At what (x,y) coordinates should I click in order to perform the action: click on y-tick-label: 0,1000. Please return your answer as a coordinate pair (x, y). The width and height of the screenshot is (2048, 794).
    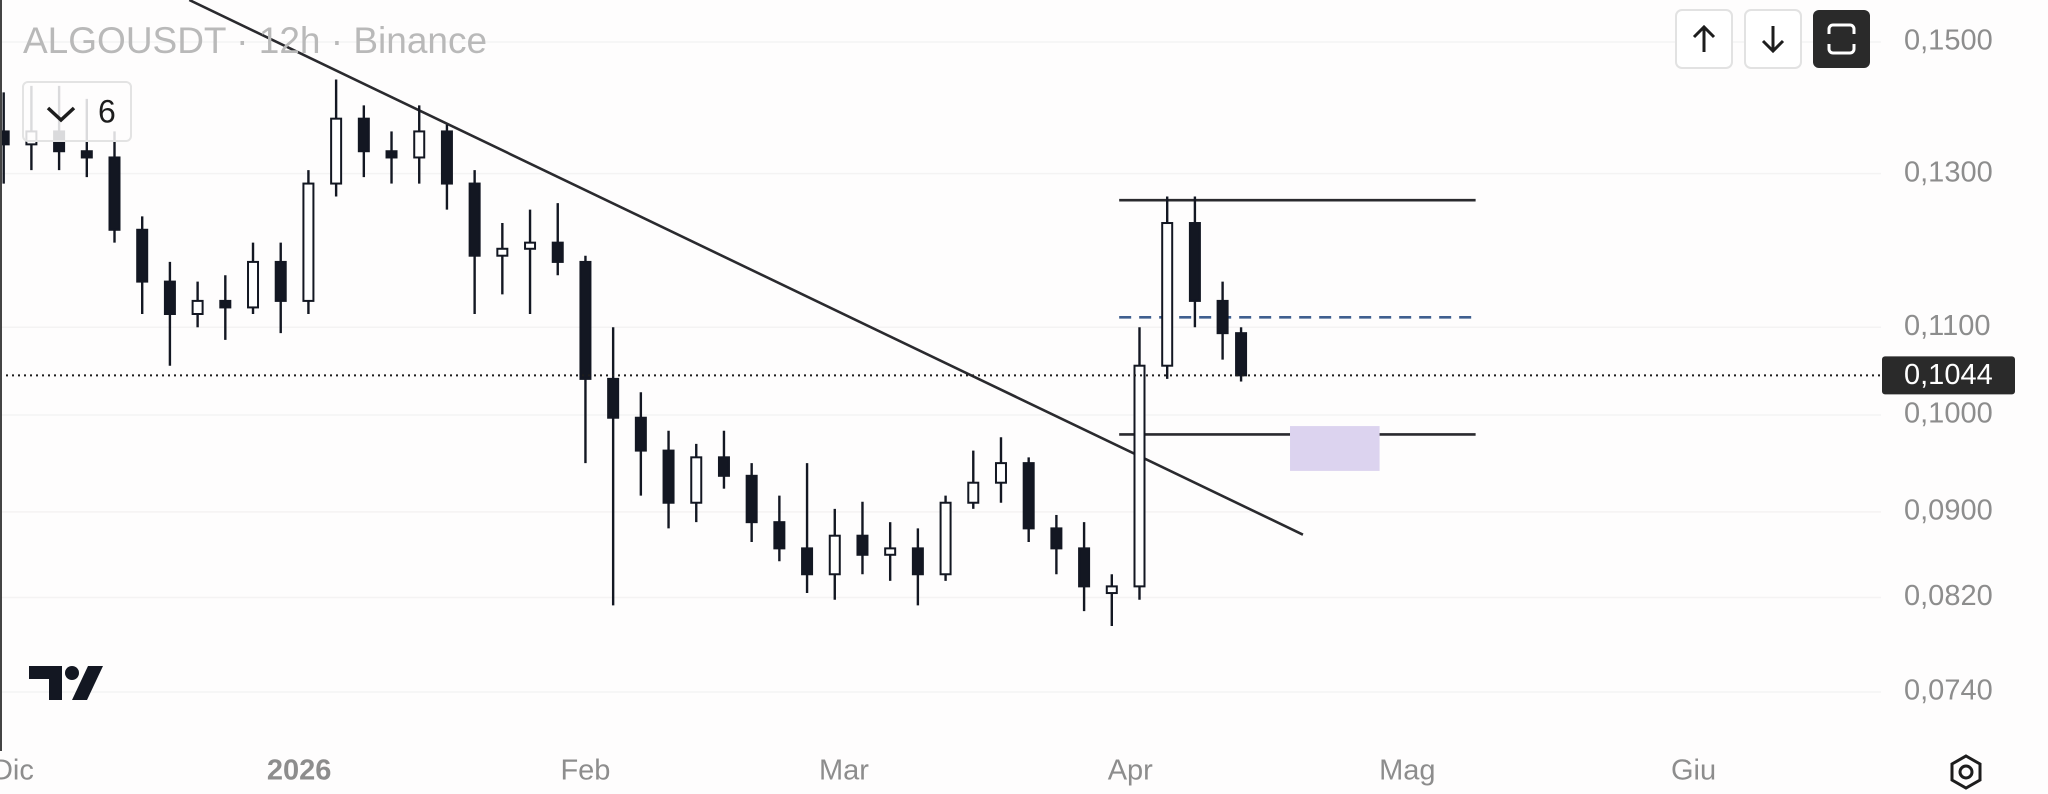
    Looking at the image, I should click on (1948, 414).